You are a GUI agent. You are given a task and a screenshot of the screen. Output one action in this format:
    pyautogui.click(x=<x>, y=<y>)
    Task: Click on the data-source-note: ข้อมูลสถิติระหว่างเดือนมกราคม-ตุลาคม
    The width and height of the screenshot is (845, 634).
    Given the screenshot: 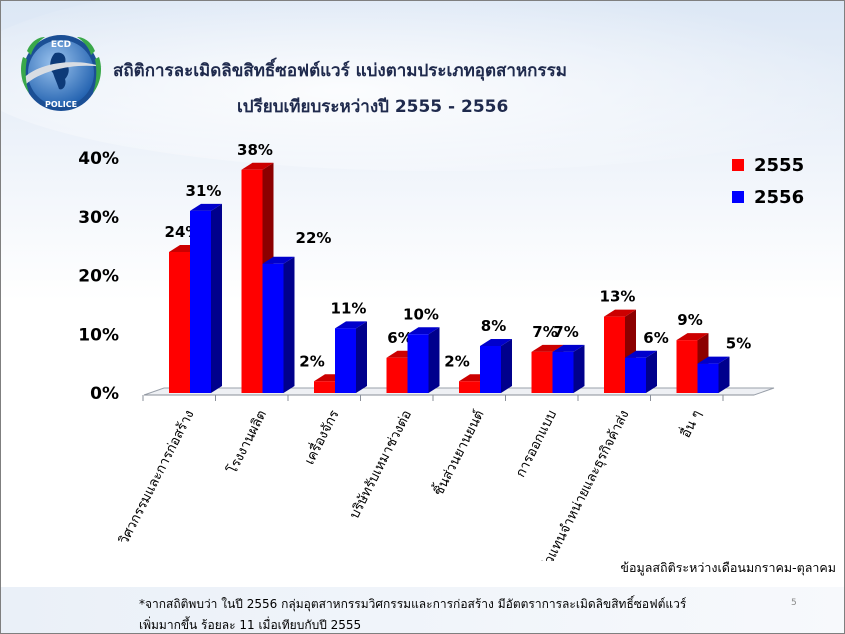 What is the action you would take?
    pyautogui.click(x=728, y=567)
    